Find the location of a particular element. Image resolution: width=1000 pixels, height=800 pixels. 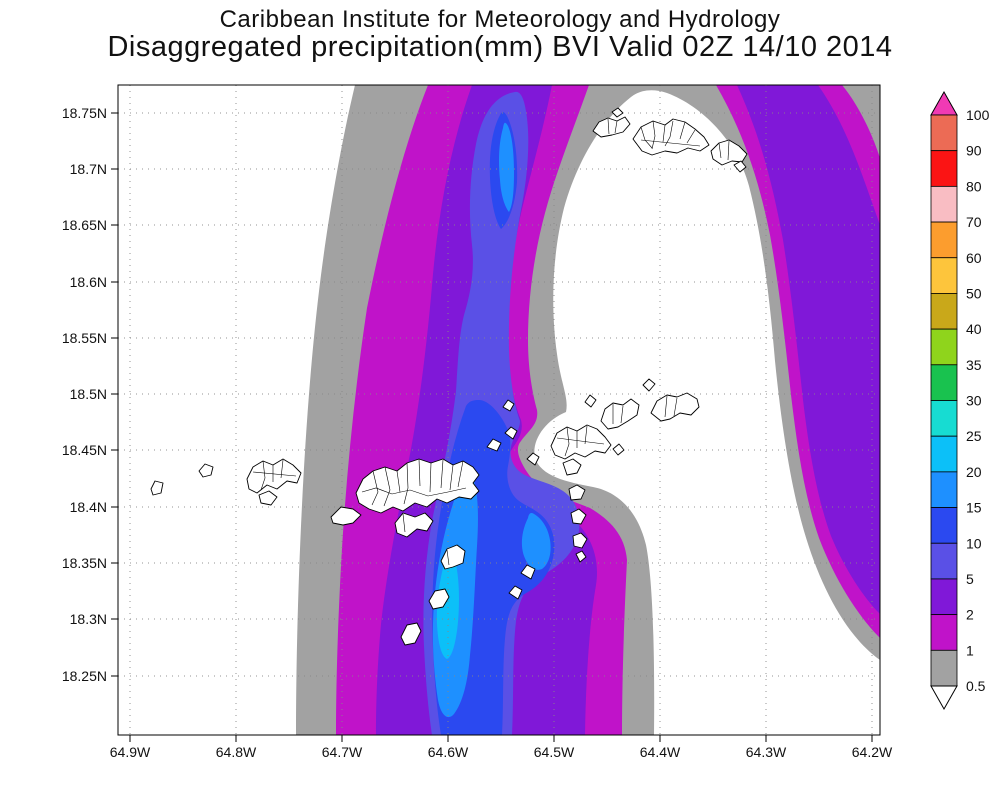

x-axis-label: 64.3W is located at coordinates (766, 752).